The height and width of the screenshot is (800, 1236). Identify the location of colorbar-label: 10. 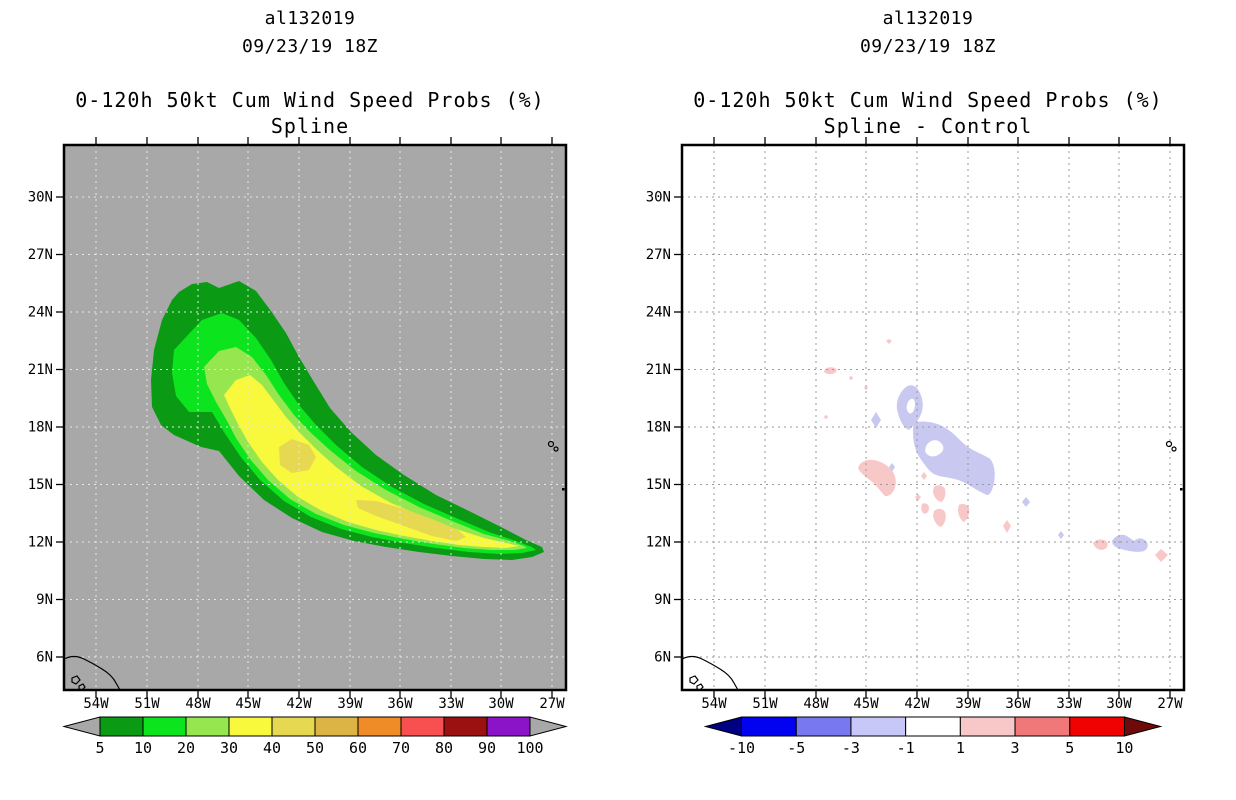
(1124, 748).